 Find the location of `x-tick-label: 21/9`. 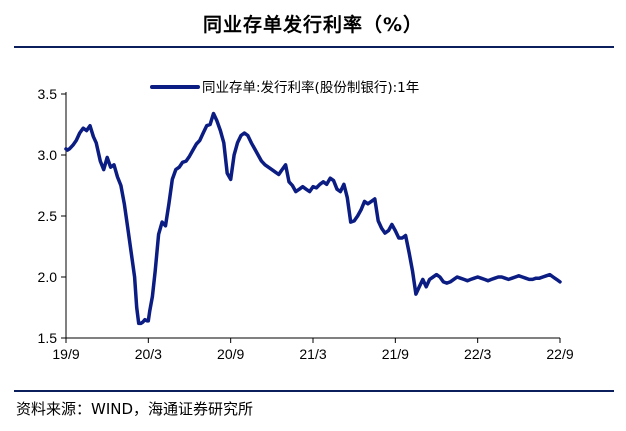

x-tick-label: 21/9 is located at coordinates (395, 354).